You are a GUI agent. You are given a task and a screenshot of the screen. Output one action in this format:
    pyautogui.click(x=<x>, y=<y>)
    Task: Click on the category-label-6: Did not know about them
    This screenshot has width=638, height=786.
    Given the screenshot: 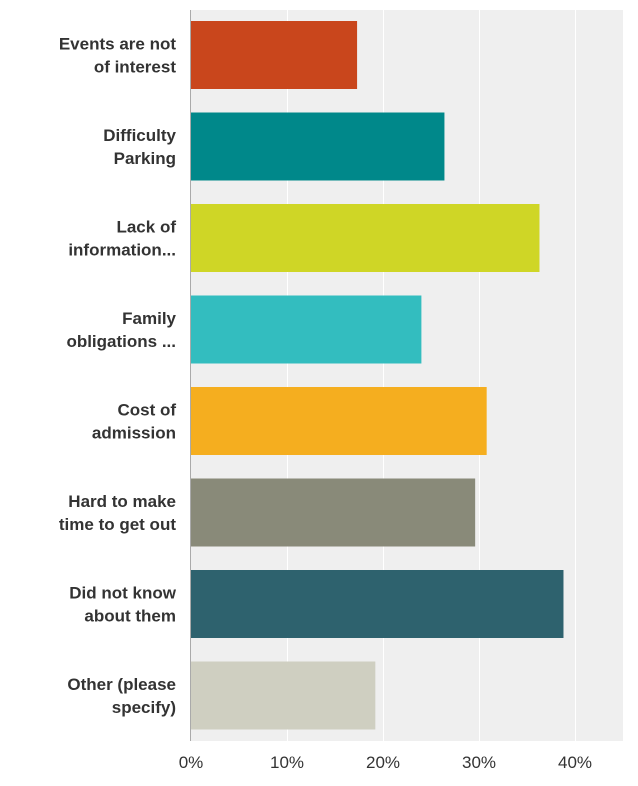 What is the action you would take?
    pyautogui.click(x=122, y=605)
    